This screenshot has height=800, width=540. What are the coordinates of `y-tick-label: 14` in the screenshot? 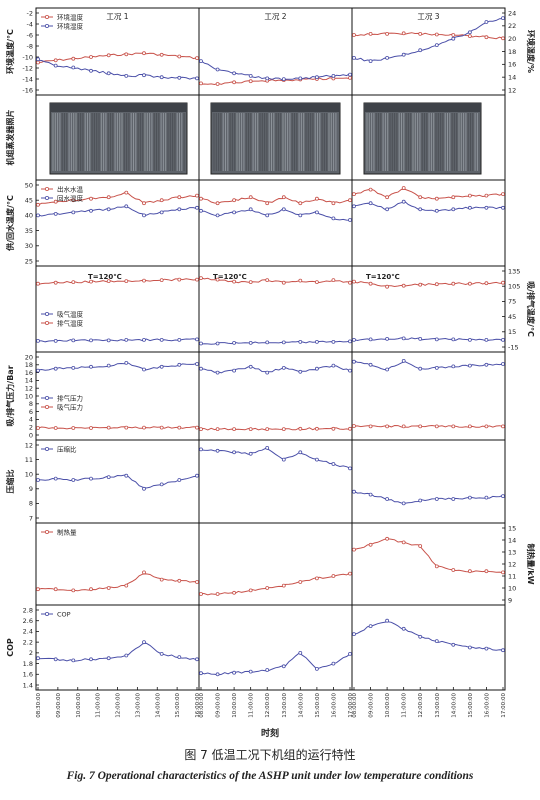 It's located at (29, 381).